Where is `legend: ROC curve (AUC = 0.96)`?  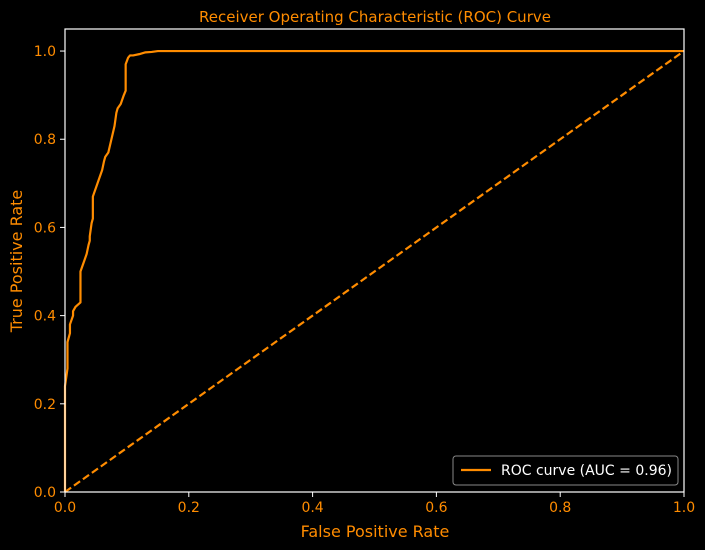 legend: ROC curve (AUC = 0.96) is located at coordinates (565, 470).